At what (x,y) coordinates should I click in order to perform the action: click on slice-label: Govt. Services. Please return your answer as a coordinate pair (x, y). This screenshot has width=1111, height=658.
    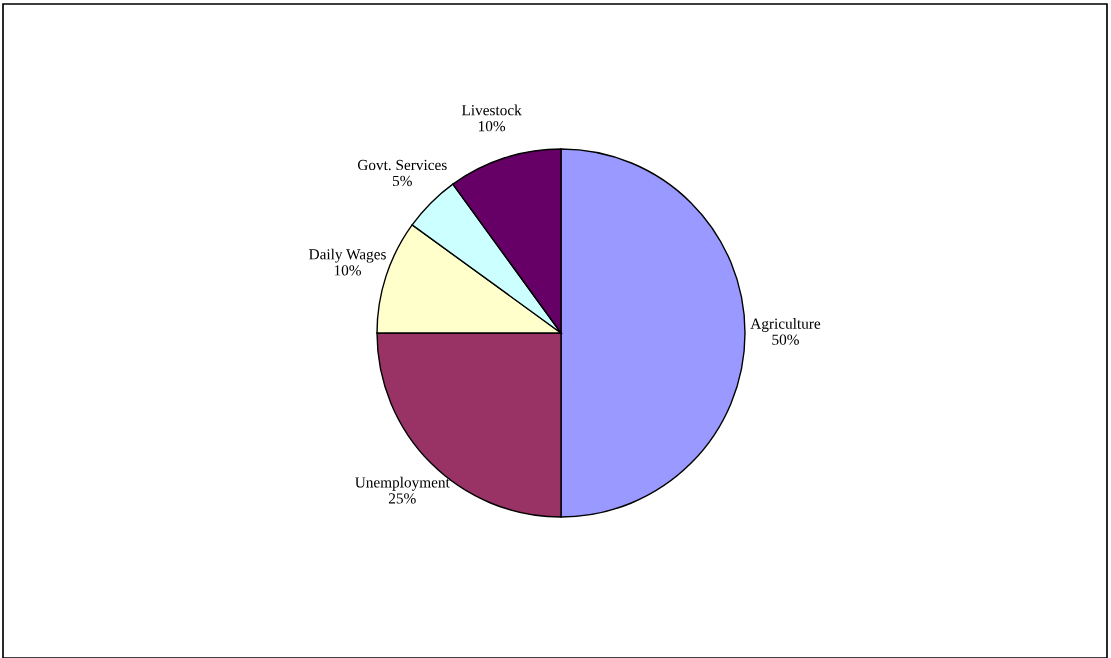
    Looking at the image, I should click on (402, 165).